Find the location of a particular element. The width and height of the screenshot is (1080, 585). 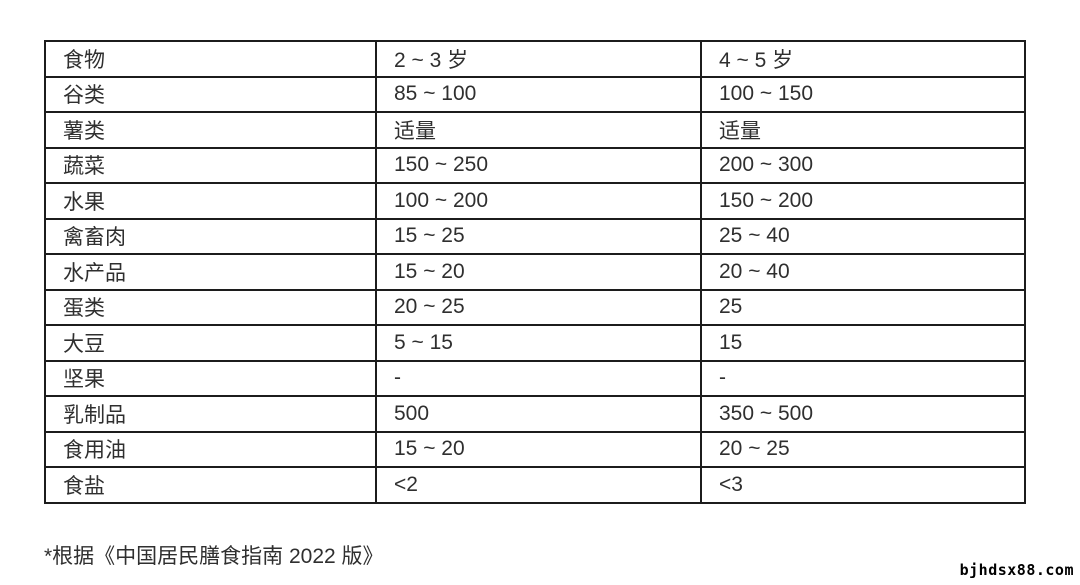

food-cell: 乳制品 is located at coordinates (210, 414).